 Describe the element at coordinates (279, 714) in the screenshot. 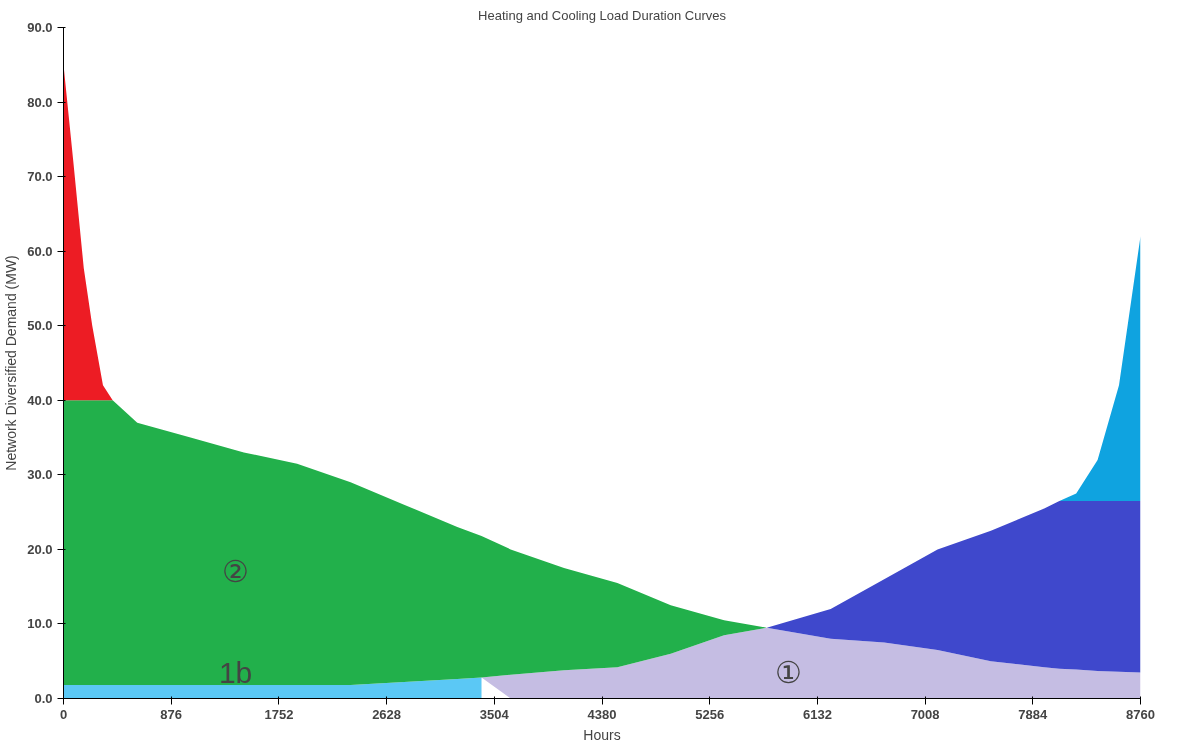

I see `x-tick-label: 1752` at that location.